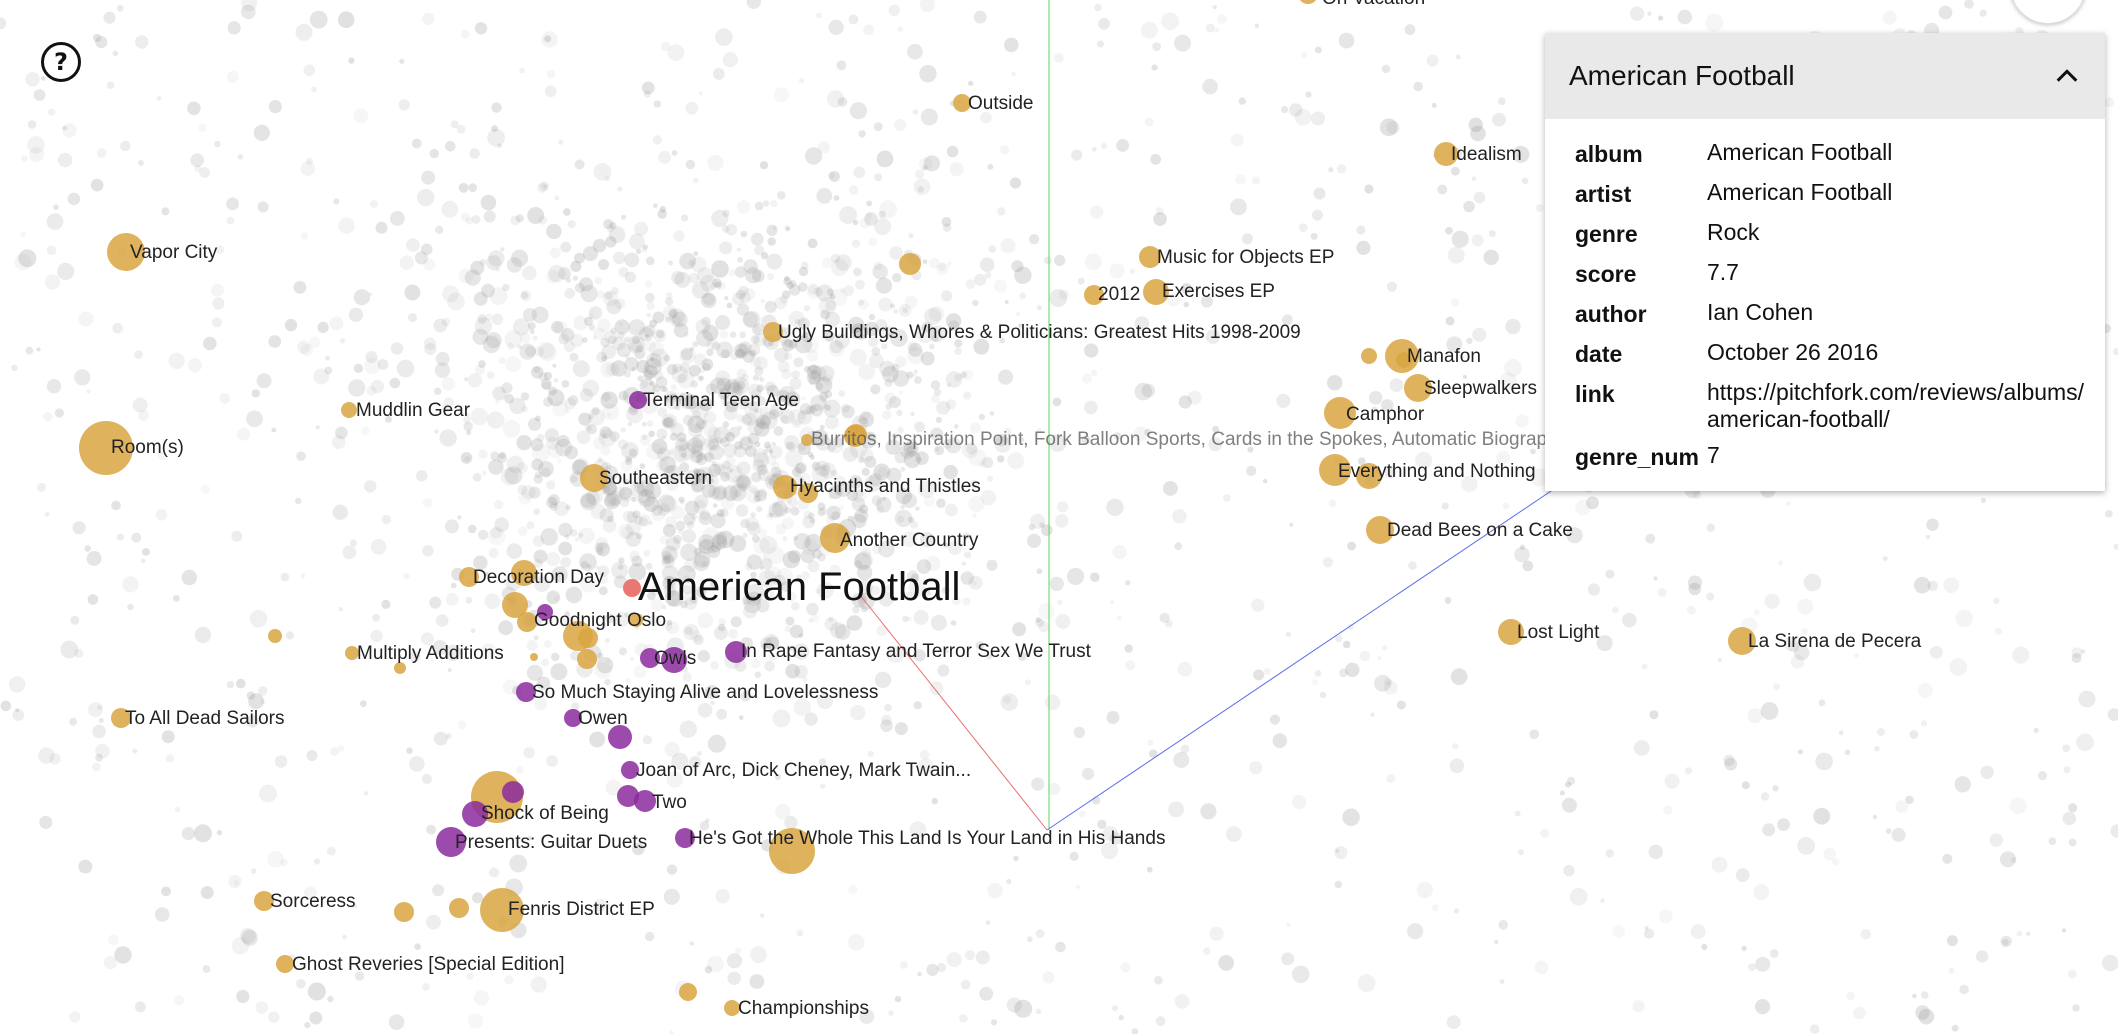  Describe the element at coordinates (61, 62) in the screenshot. I see `help-icon: ?` at that location.